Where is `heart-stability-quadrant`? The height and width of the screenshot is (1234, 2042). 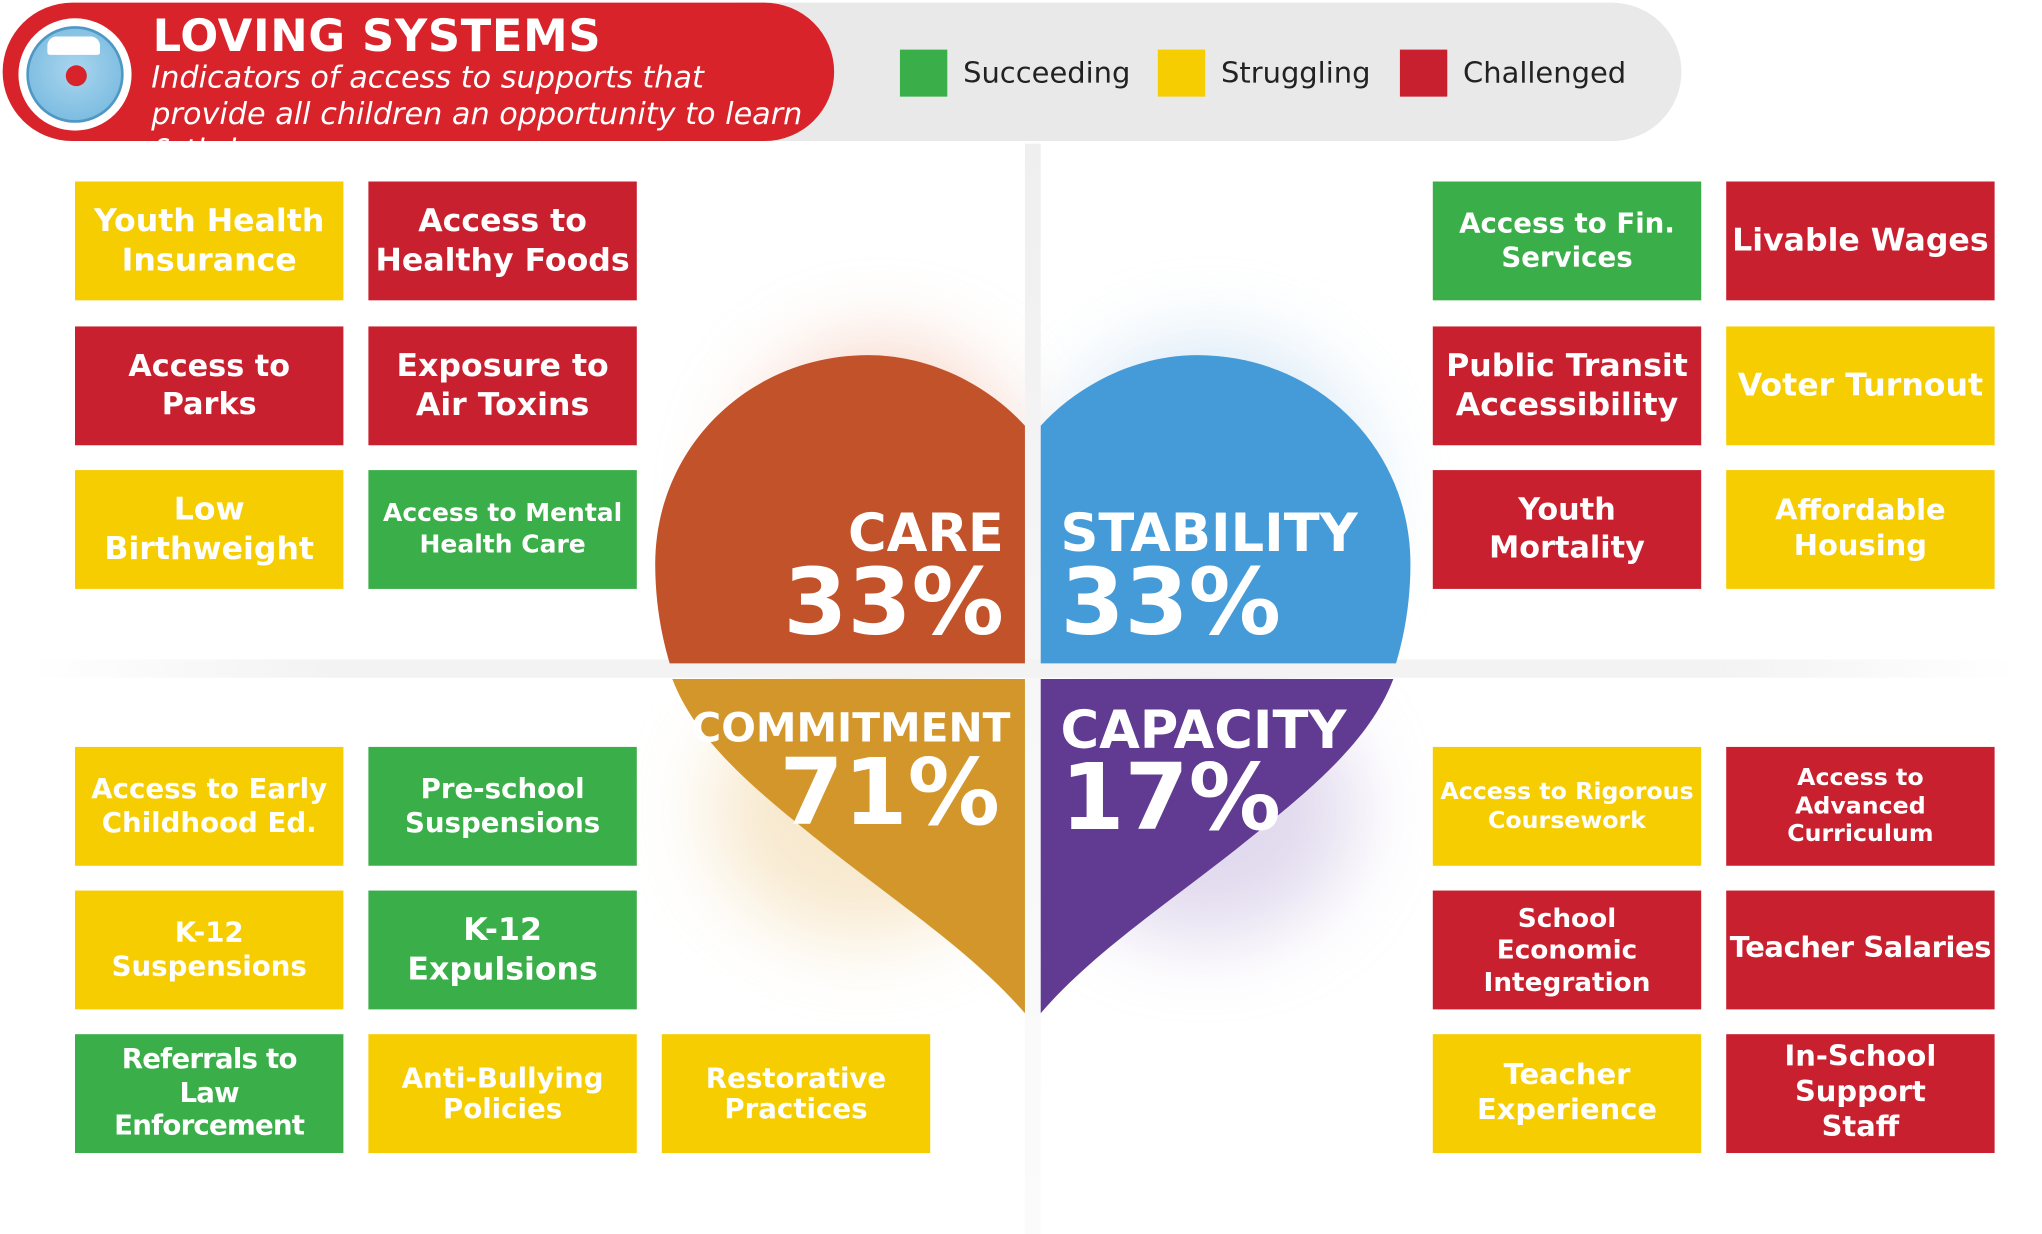 heart-stability-quadrant is located at coordinates (1225, 509).